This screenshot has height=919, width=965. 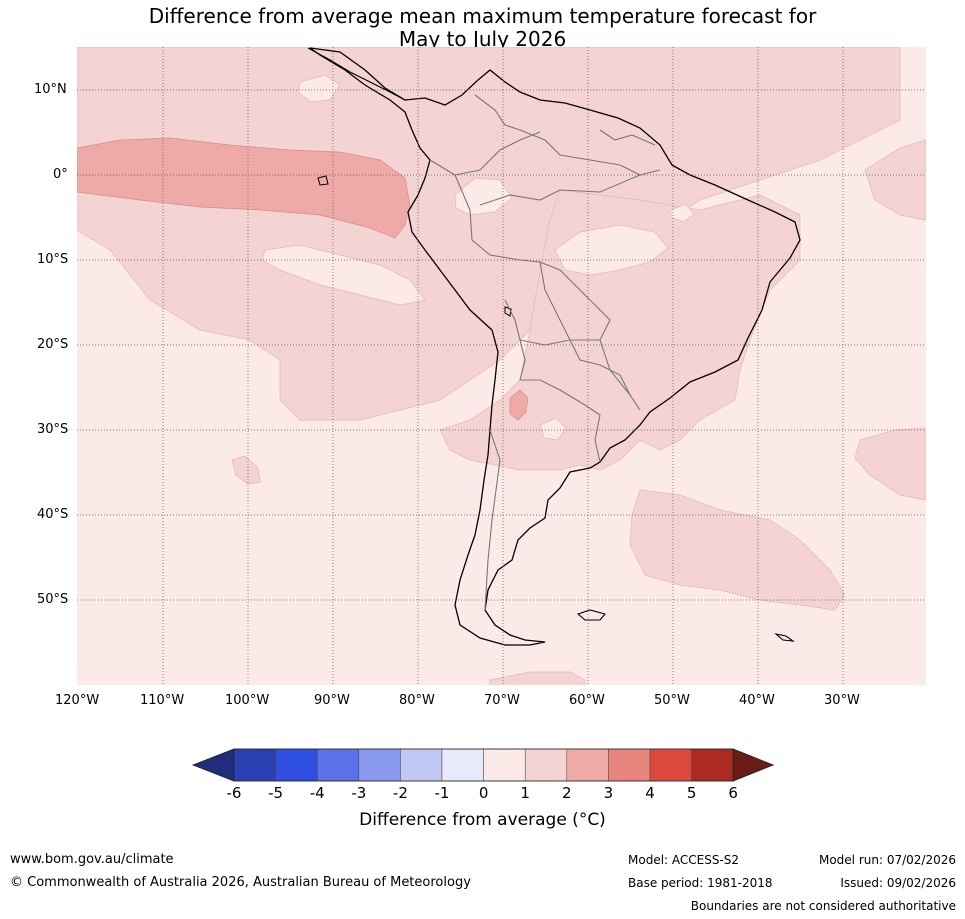 I want to click on lon-label-30w: 30°W, so click(x=842, y=700).